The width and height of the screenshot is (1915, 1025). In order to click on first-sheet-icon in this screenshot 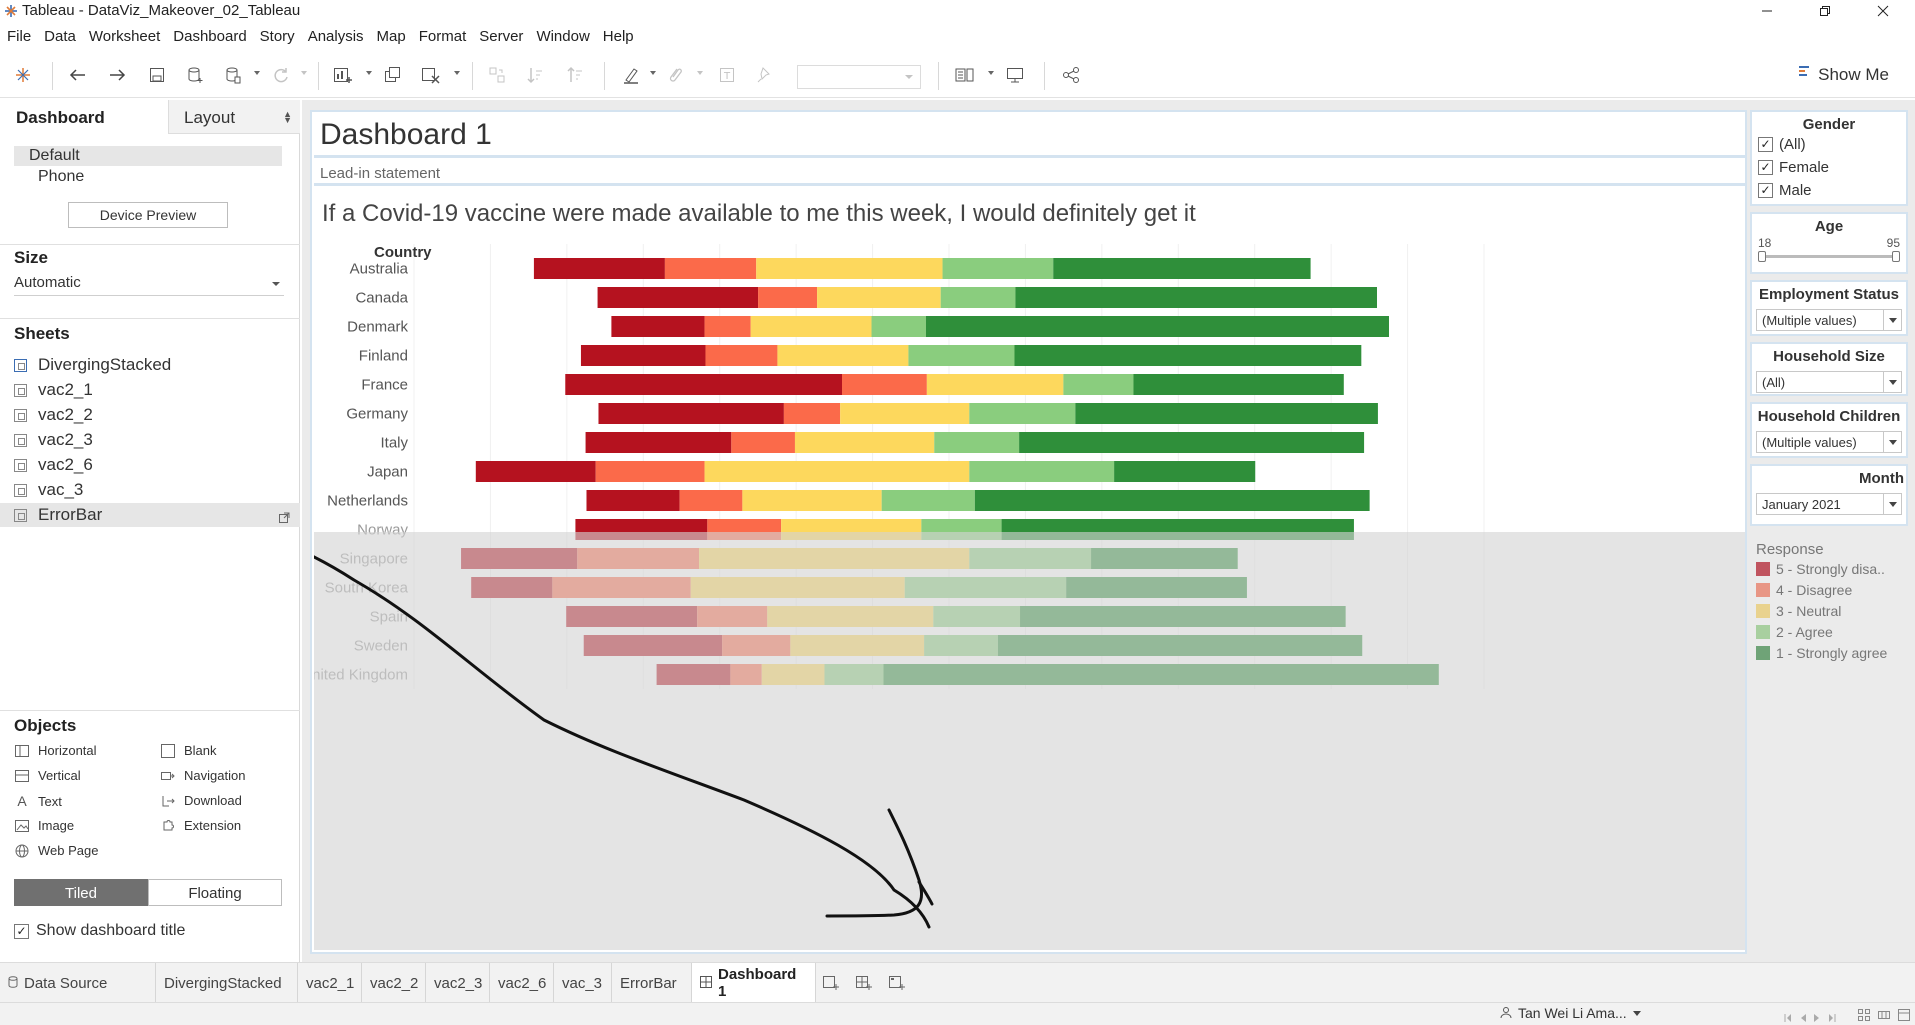, I will do `click(1788, 1017)`.